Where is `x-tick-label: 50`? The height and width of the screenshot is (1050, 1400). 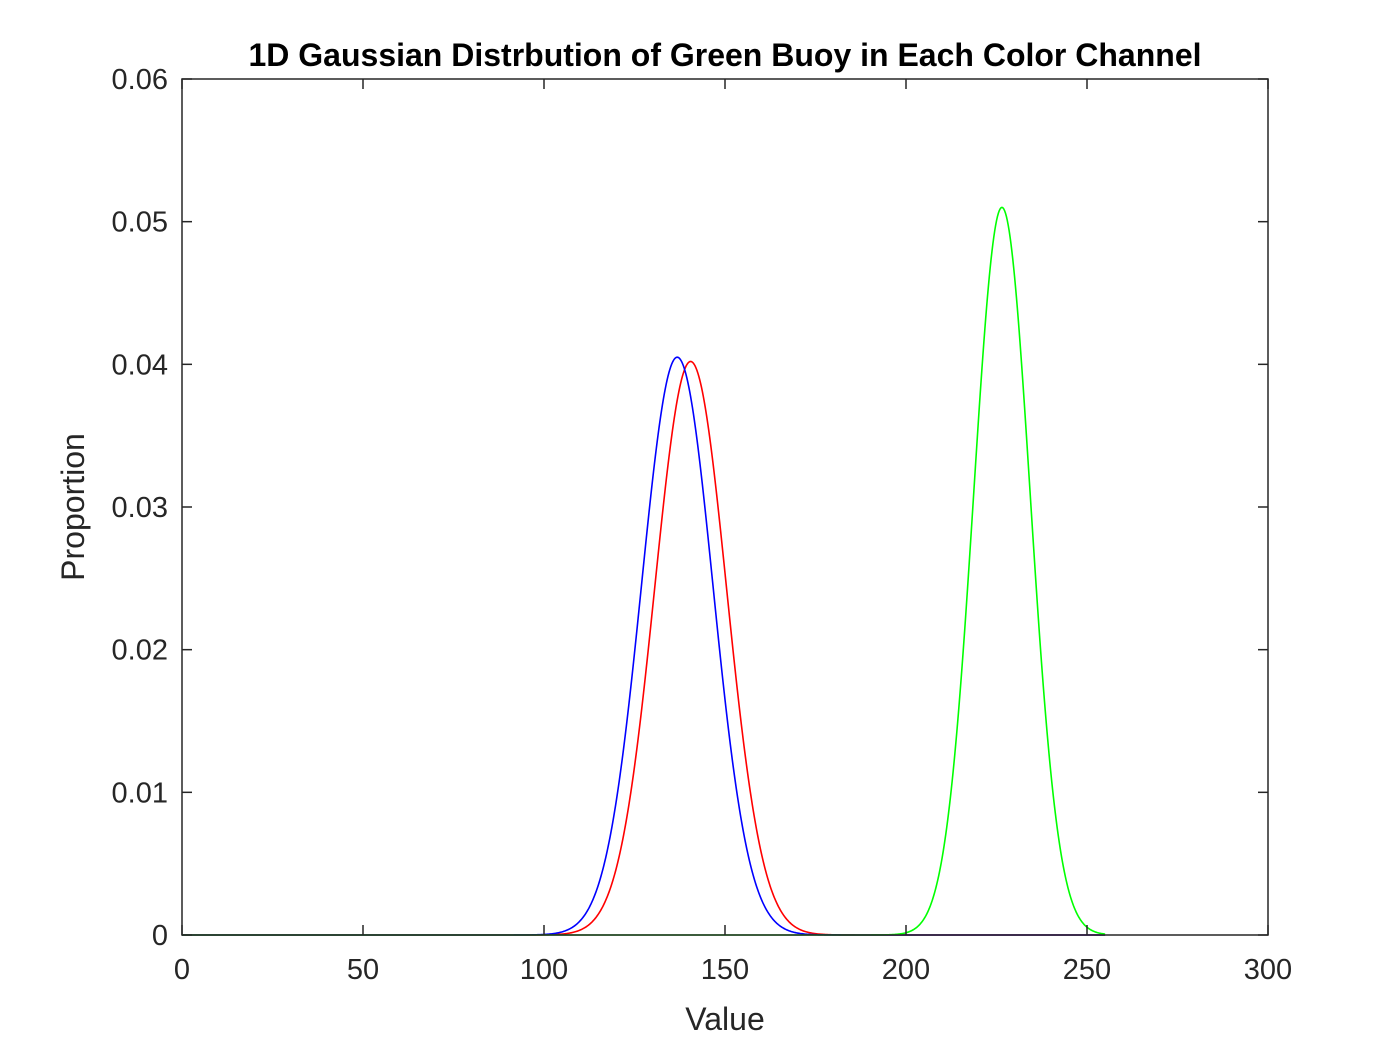
x-tick-label: 50 is located at coordinates (363, 970).